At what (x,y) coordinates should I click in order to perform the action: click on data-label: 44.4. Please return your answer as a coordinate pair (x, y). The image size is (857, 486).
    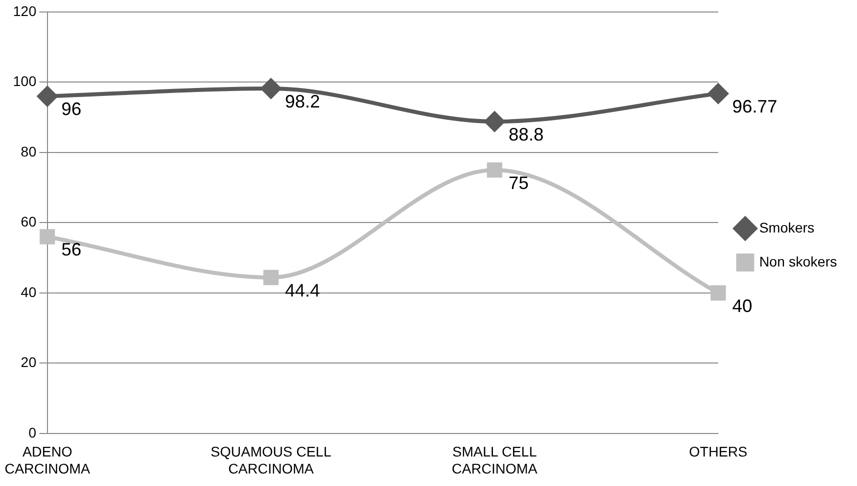
    Looking at the image, I should click on (302, 290).